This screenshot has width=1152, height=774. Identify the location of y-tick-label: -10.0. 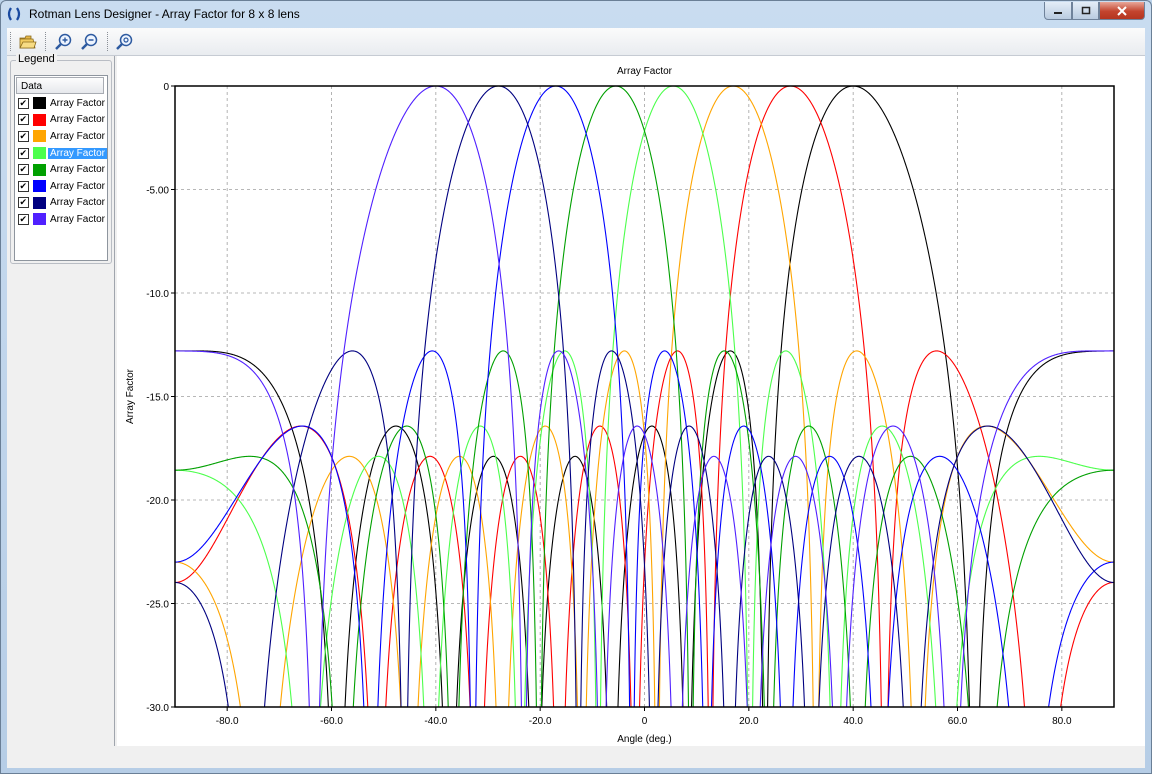
(157, 294).